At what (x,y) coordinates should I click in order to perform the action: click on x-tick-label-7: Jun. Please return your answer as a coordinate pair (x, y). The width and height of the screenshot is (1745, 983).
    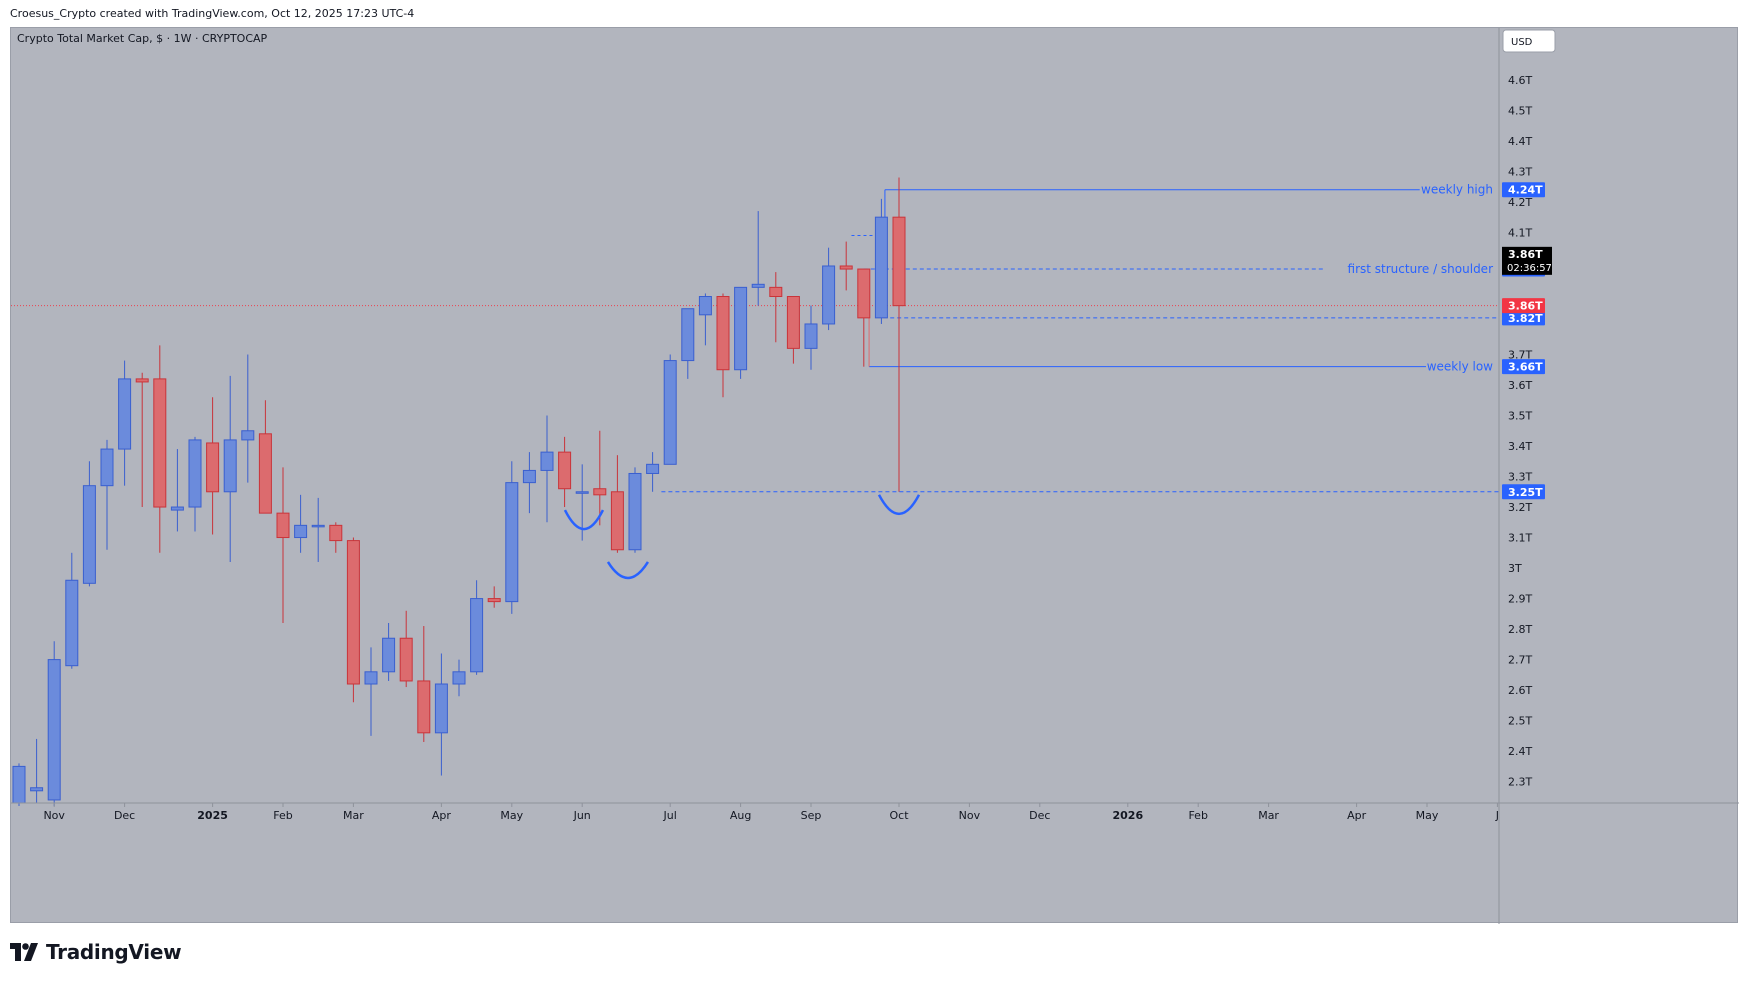
    Looking at the image, I should click on (582, 815).